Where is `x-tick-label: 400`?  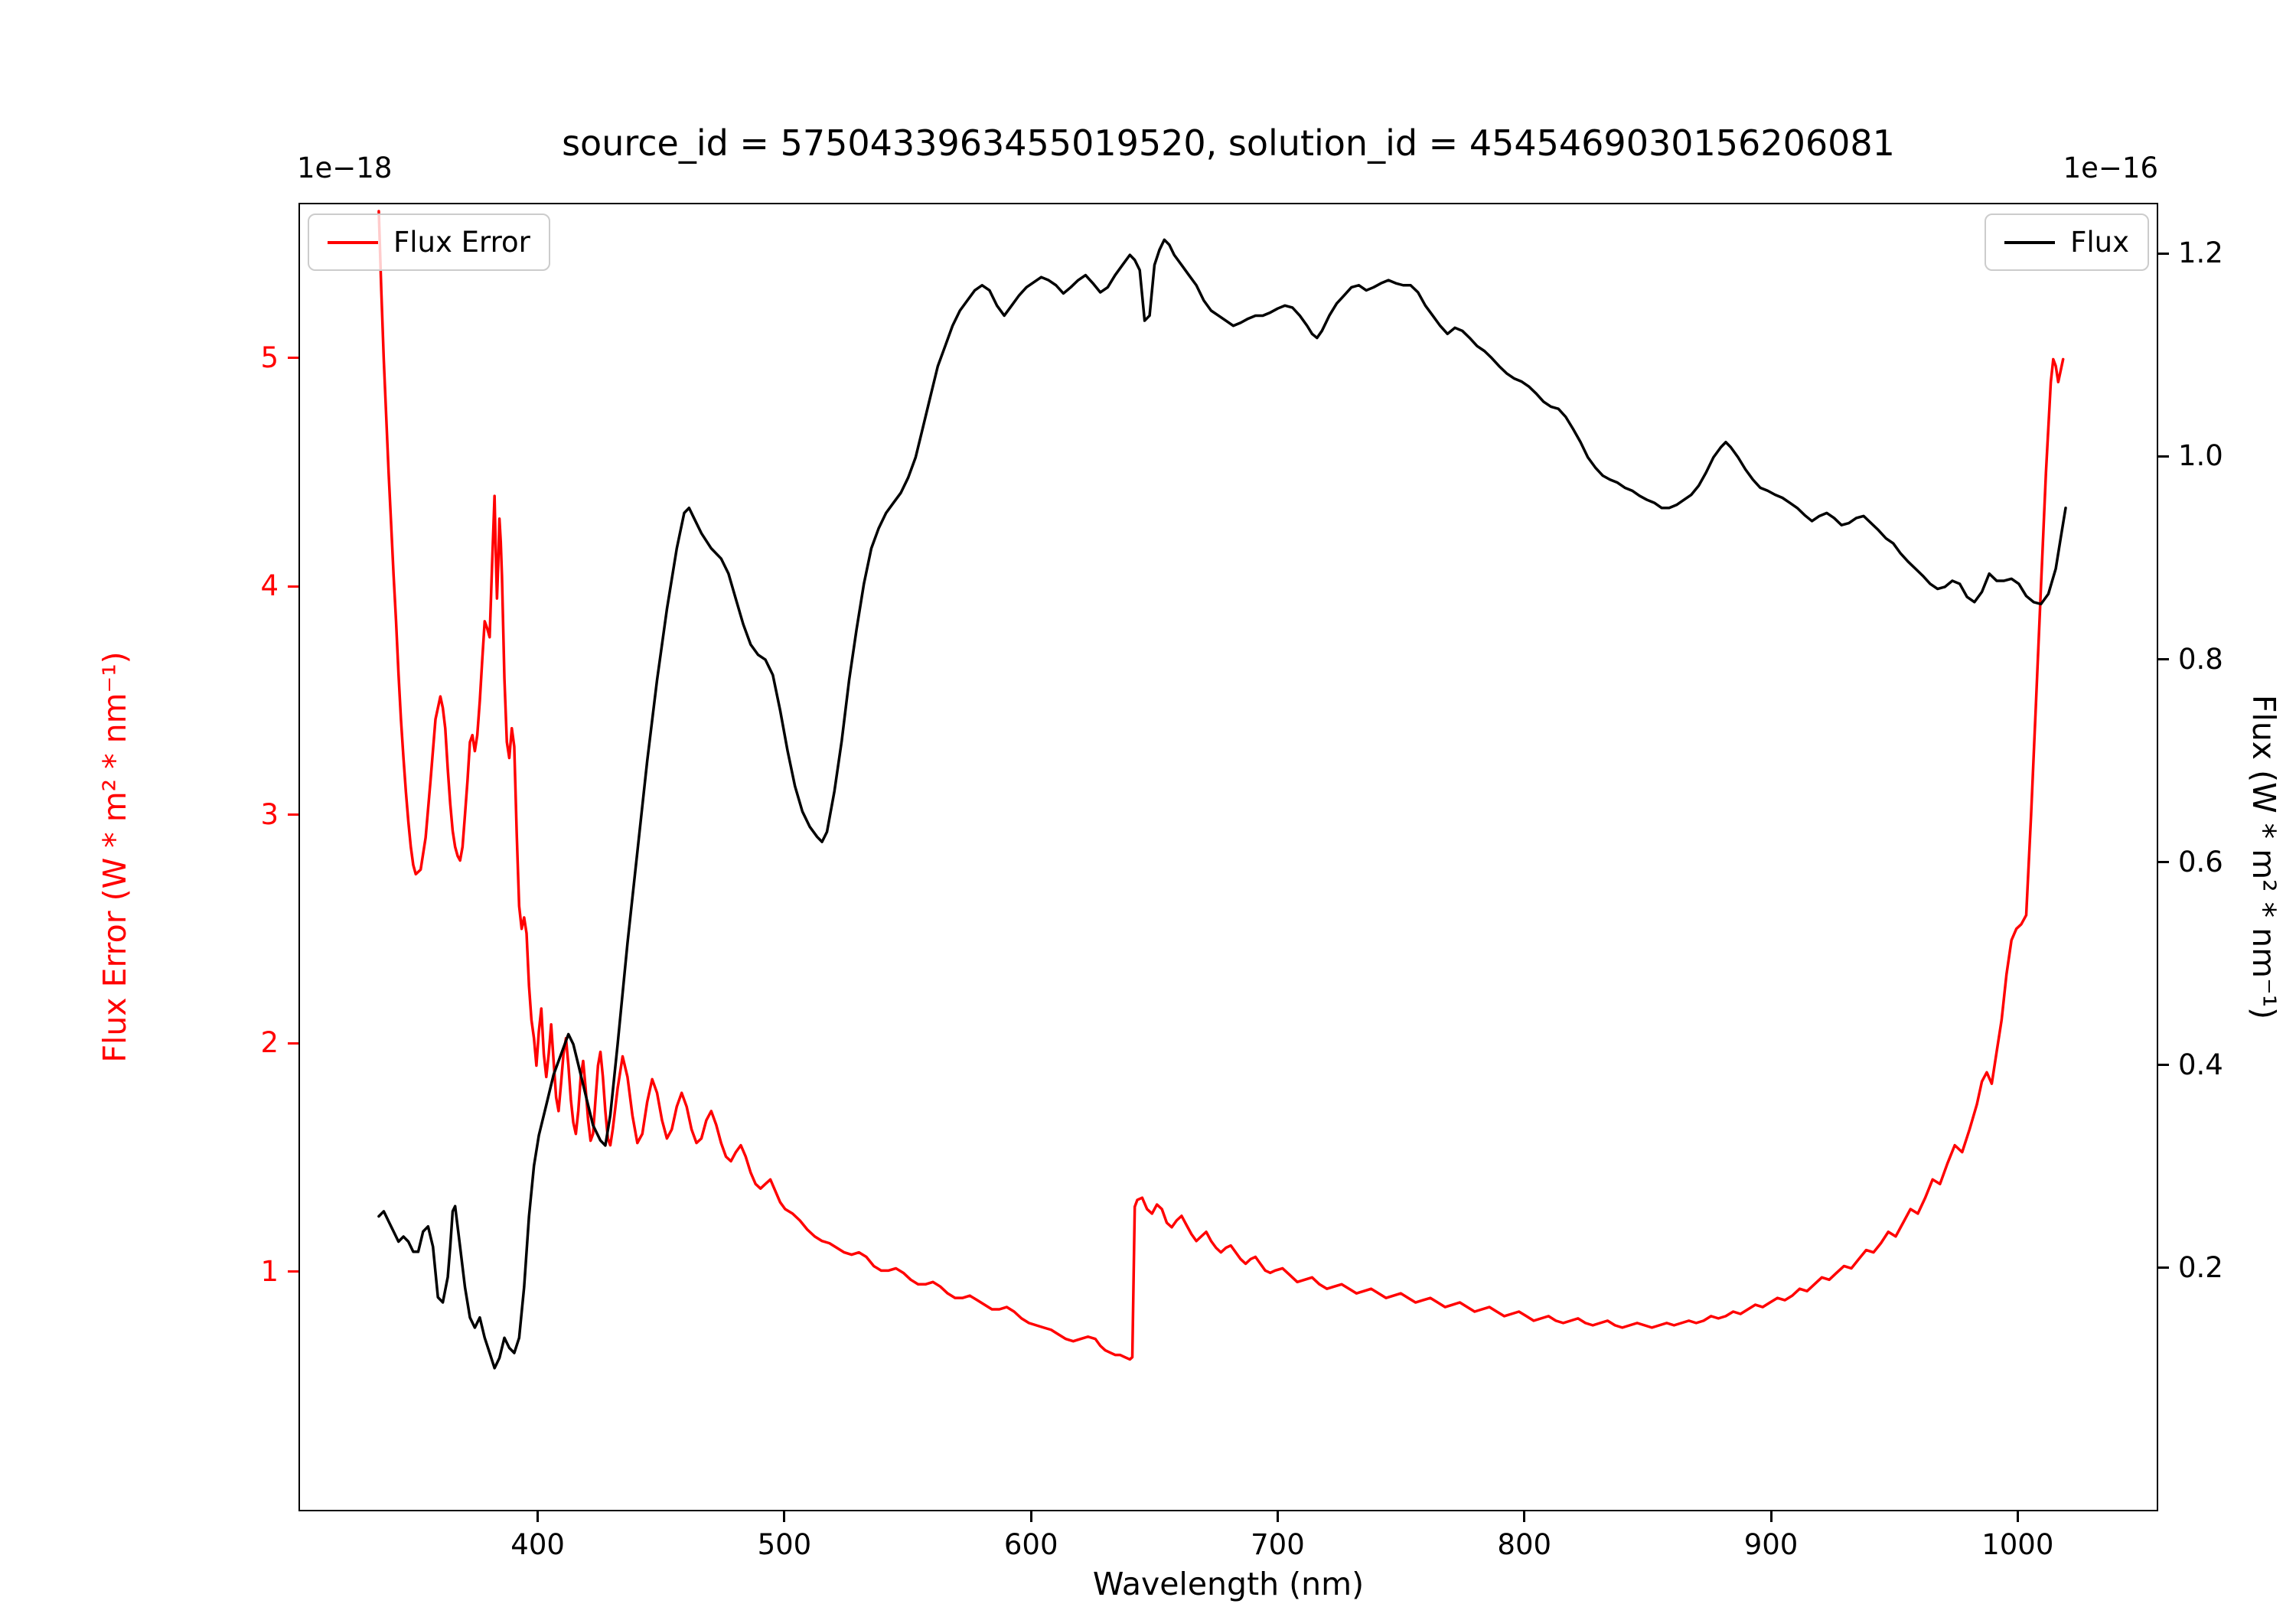
x-tick-label: 400 is located at coordinates (537, 1544).